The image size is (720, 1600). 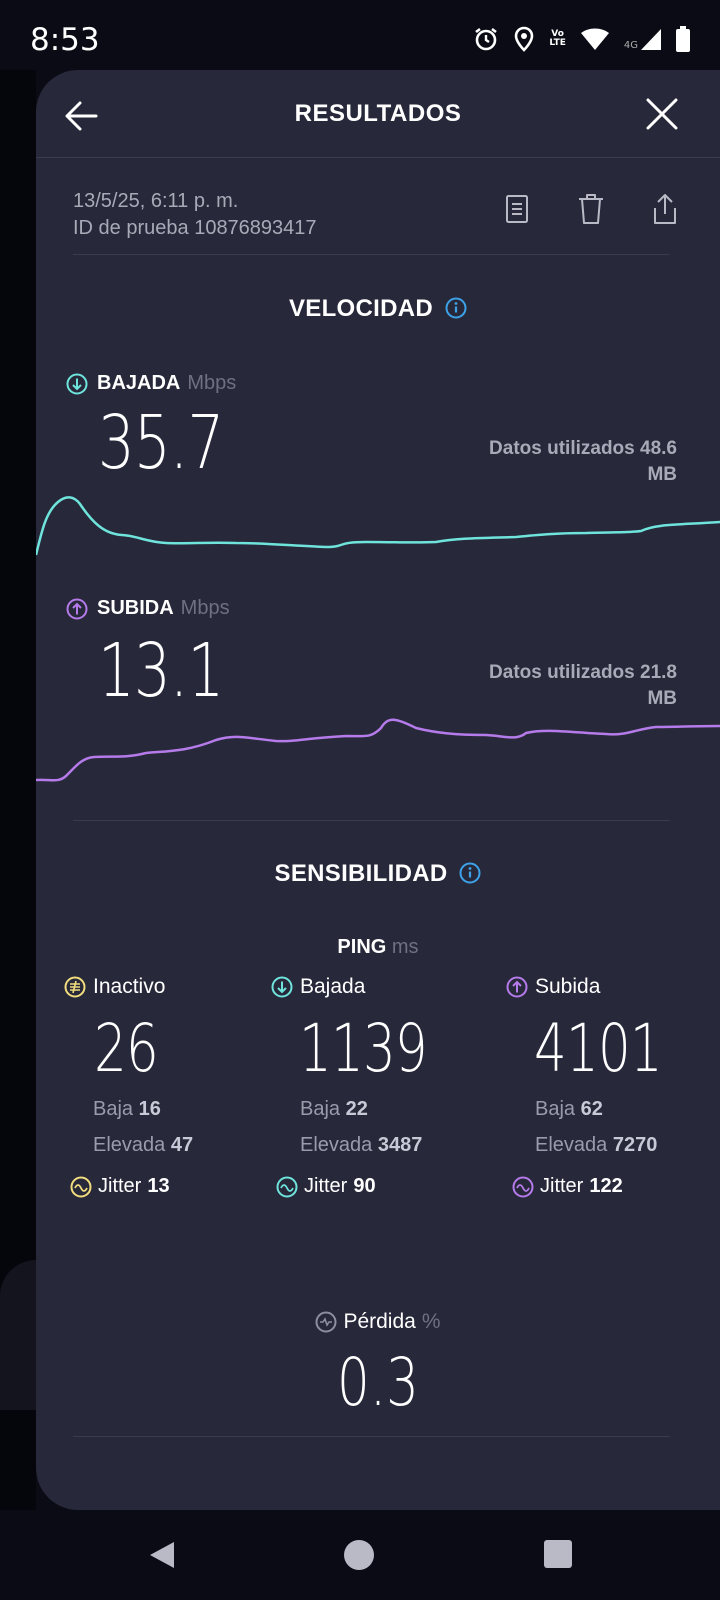 I want to click on wifi-icon, so click(x=594, y=39).